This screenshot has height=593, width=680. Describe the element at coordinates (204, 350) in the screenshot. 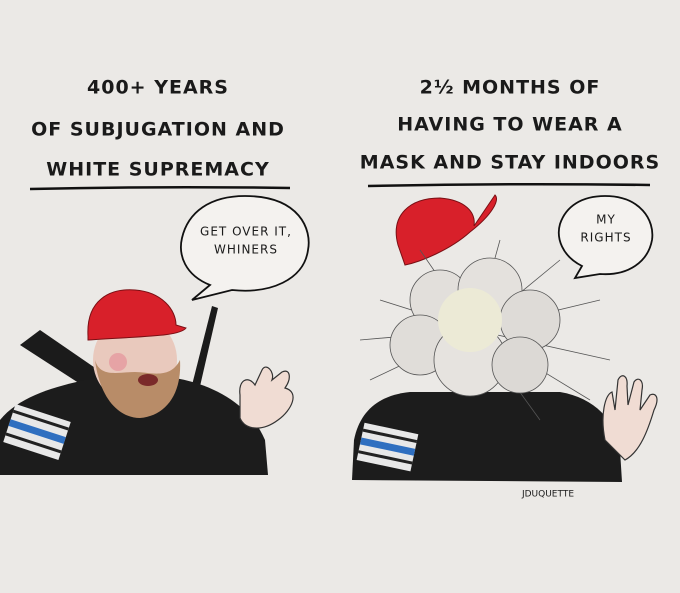

I see `rifle-barrel` at that location.